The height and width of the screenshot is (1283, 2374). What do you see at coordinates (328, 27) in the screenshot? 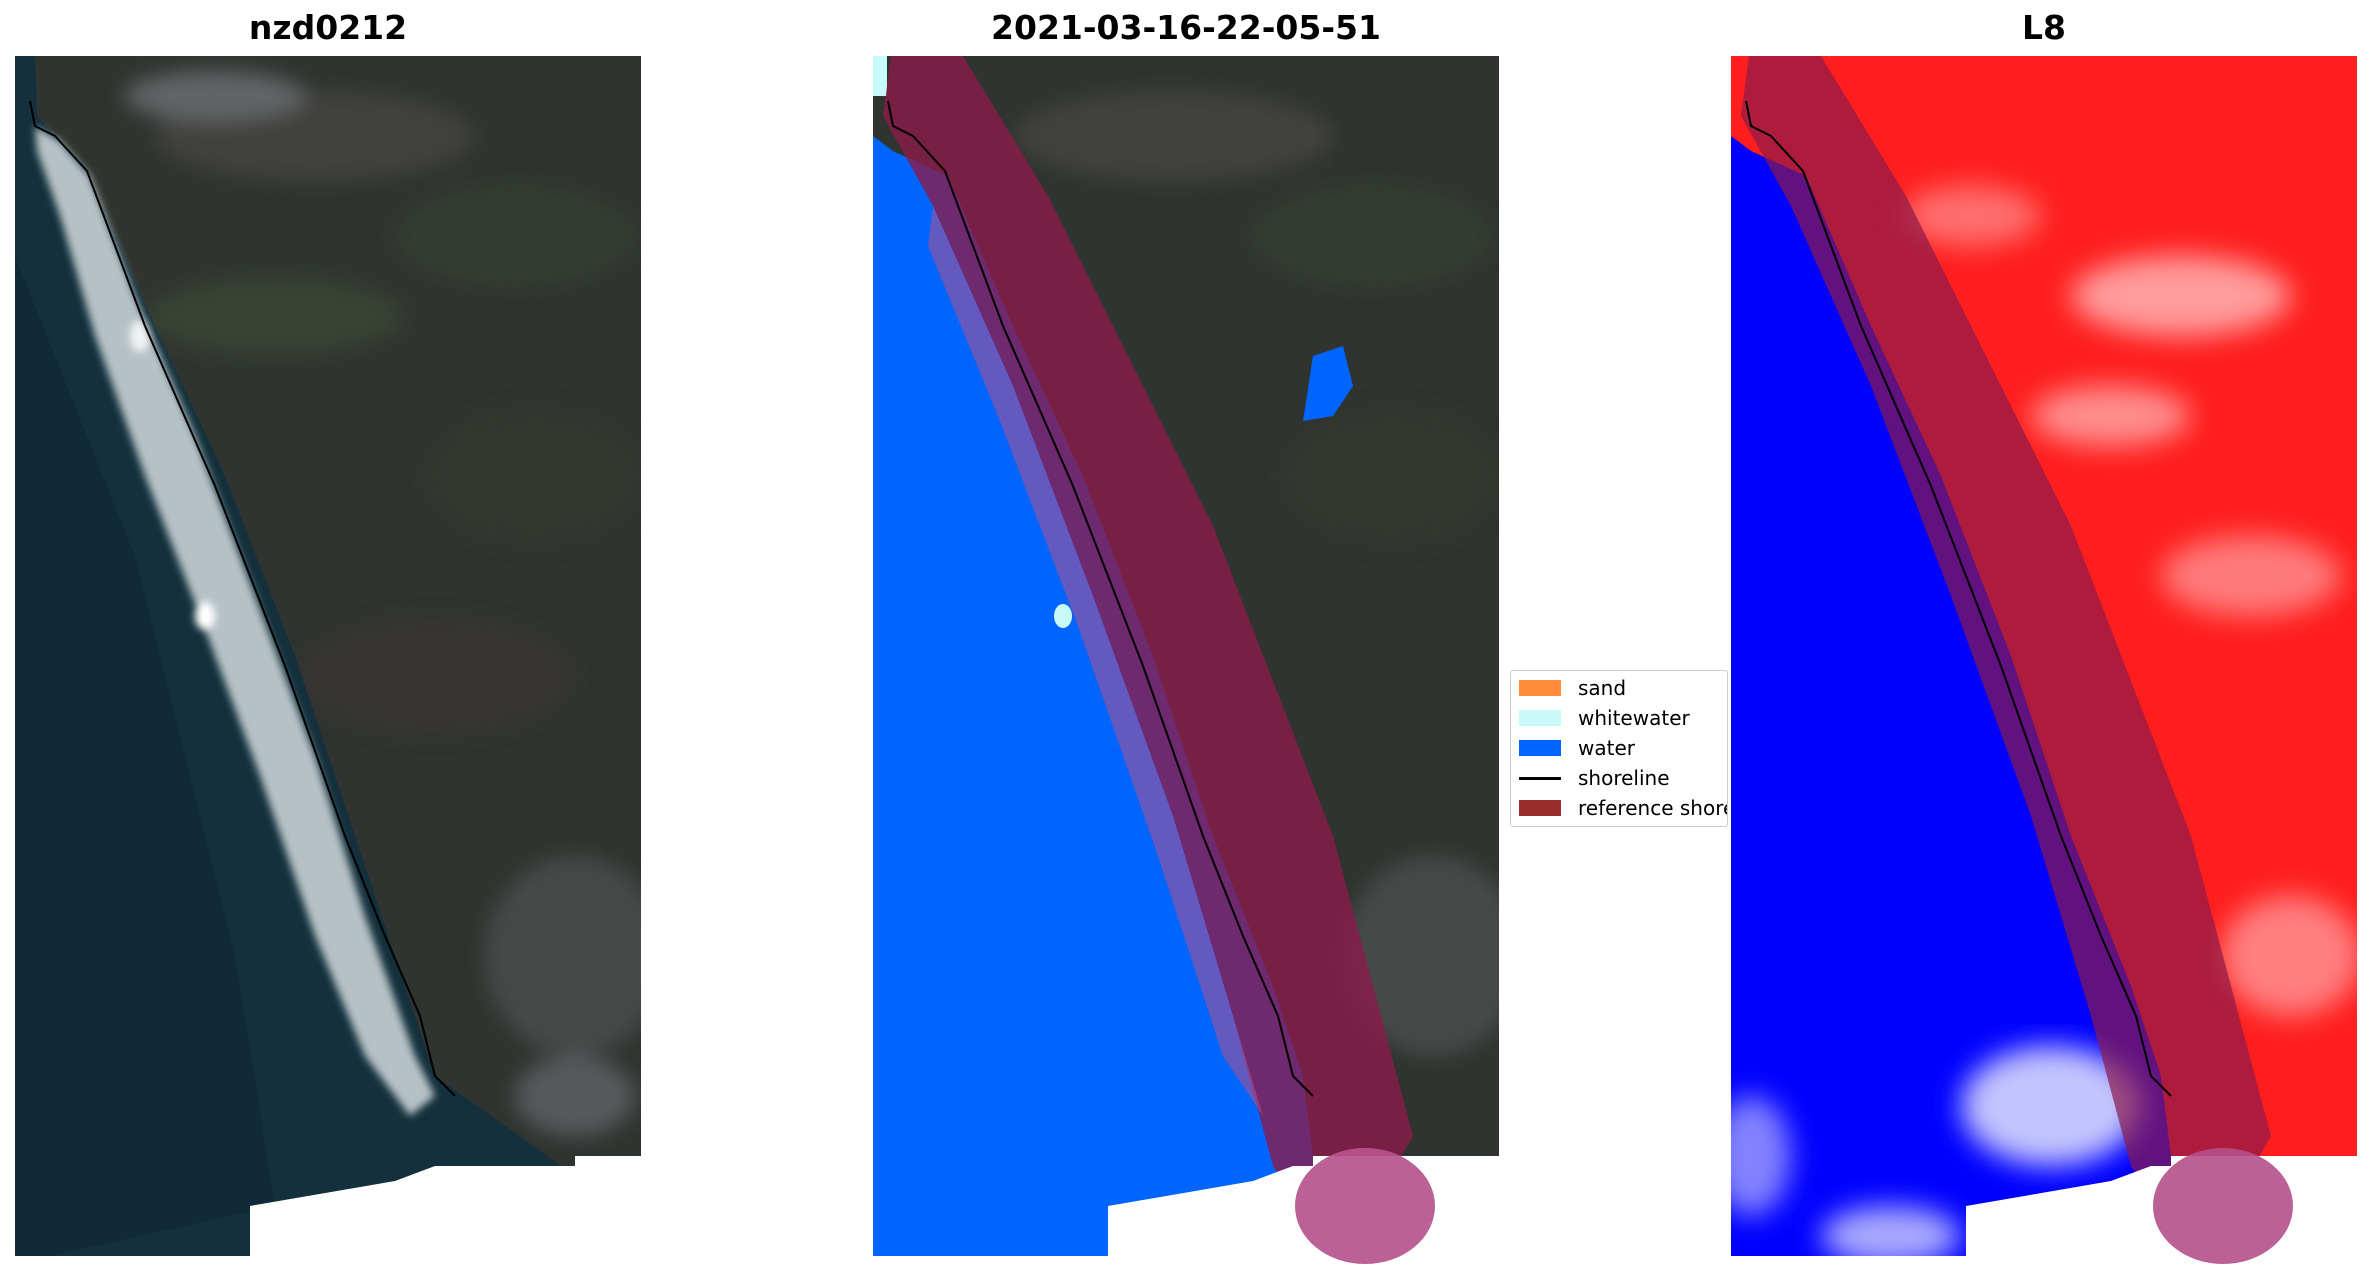
I see `panel-title-rgb: nzd0212` at bounding box center [328, 27].